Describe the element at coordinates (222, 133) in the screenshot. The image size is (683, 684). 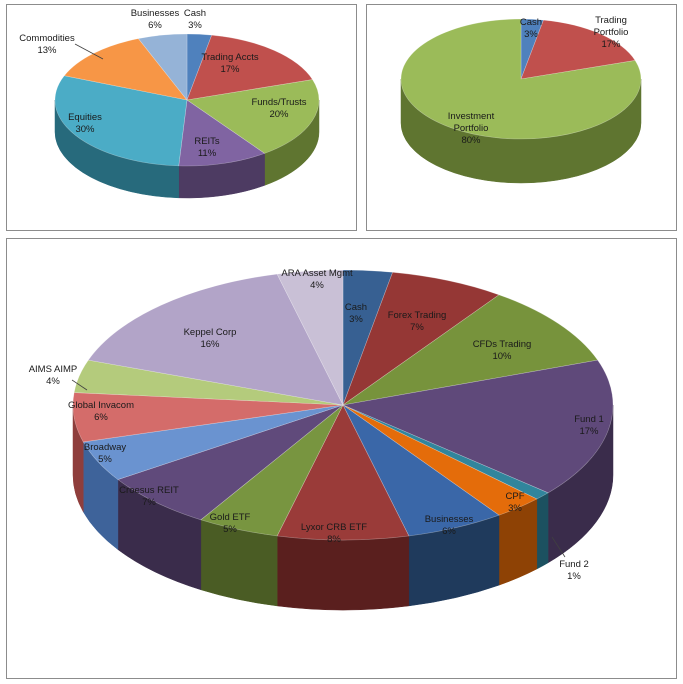
I see `pie-slice-reits` at that location.